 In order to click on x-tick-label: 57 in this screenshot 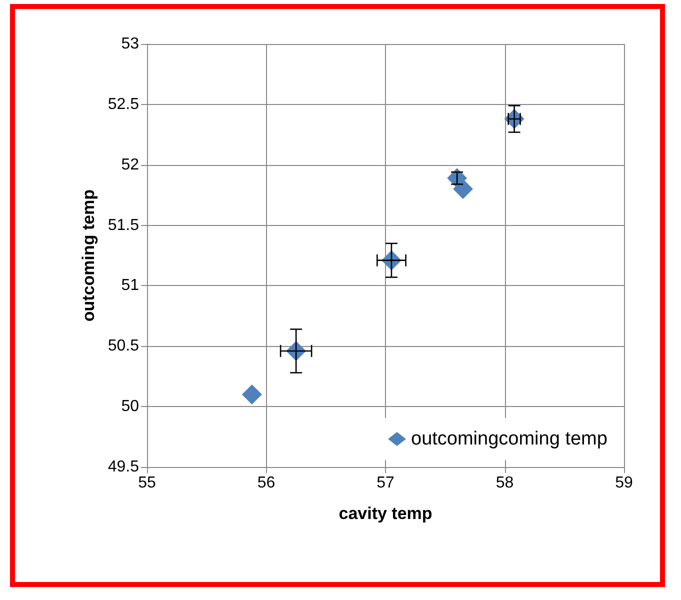, I will do `click(385, 483)`.